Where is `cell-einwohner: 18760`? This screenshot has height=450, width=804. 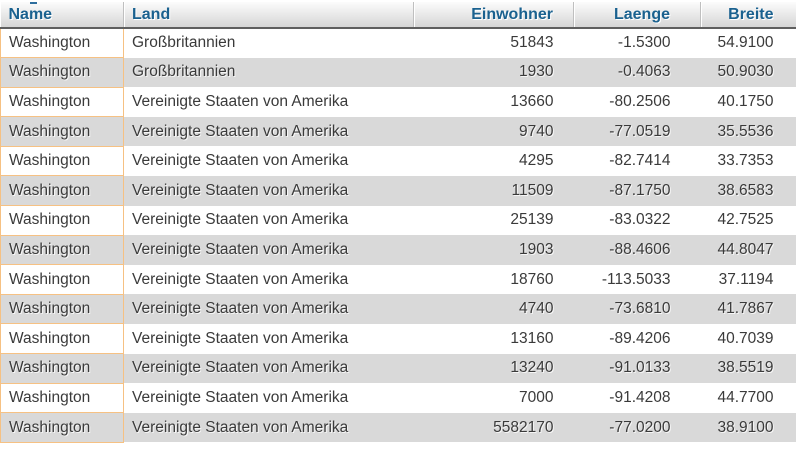
cell-einwohner: 18760 is located at coordinates (532, 279).